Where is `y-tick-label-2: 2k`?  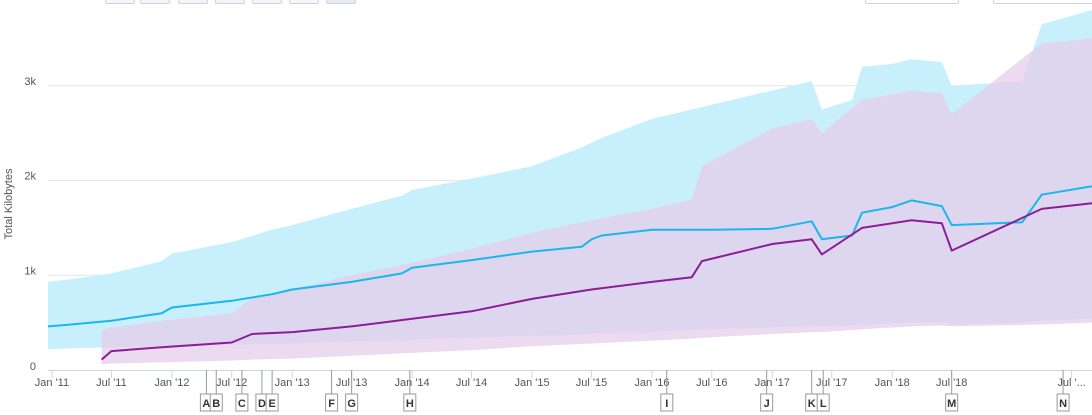 y-tick-label-2: 2k is located at coordinates (30, 177).